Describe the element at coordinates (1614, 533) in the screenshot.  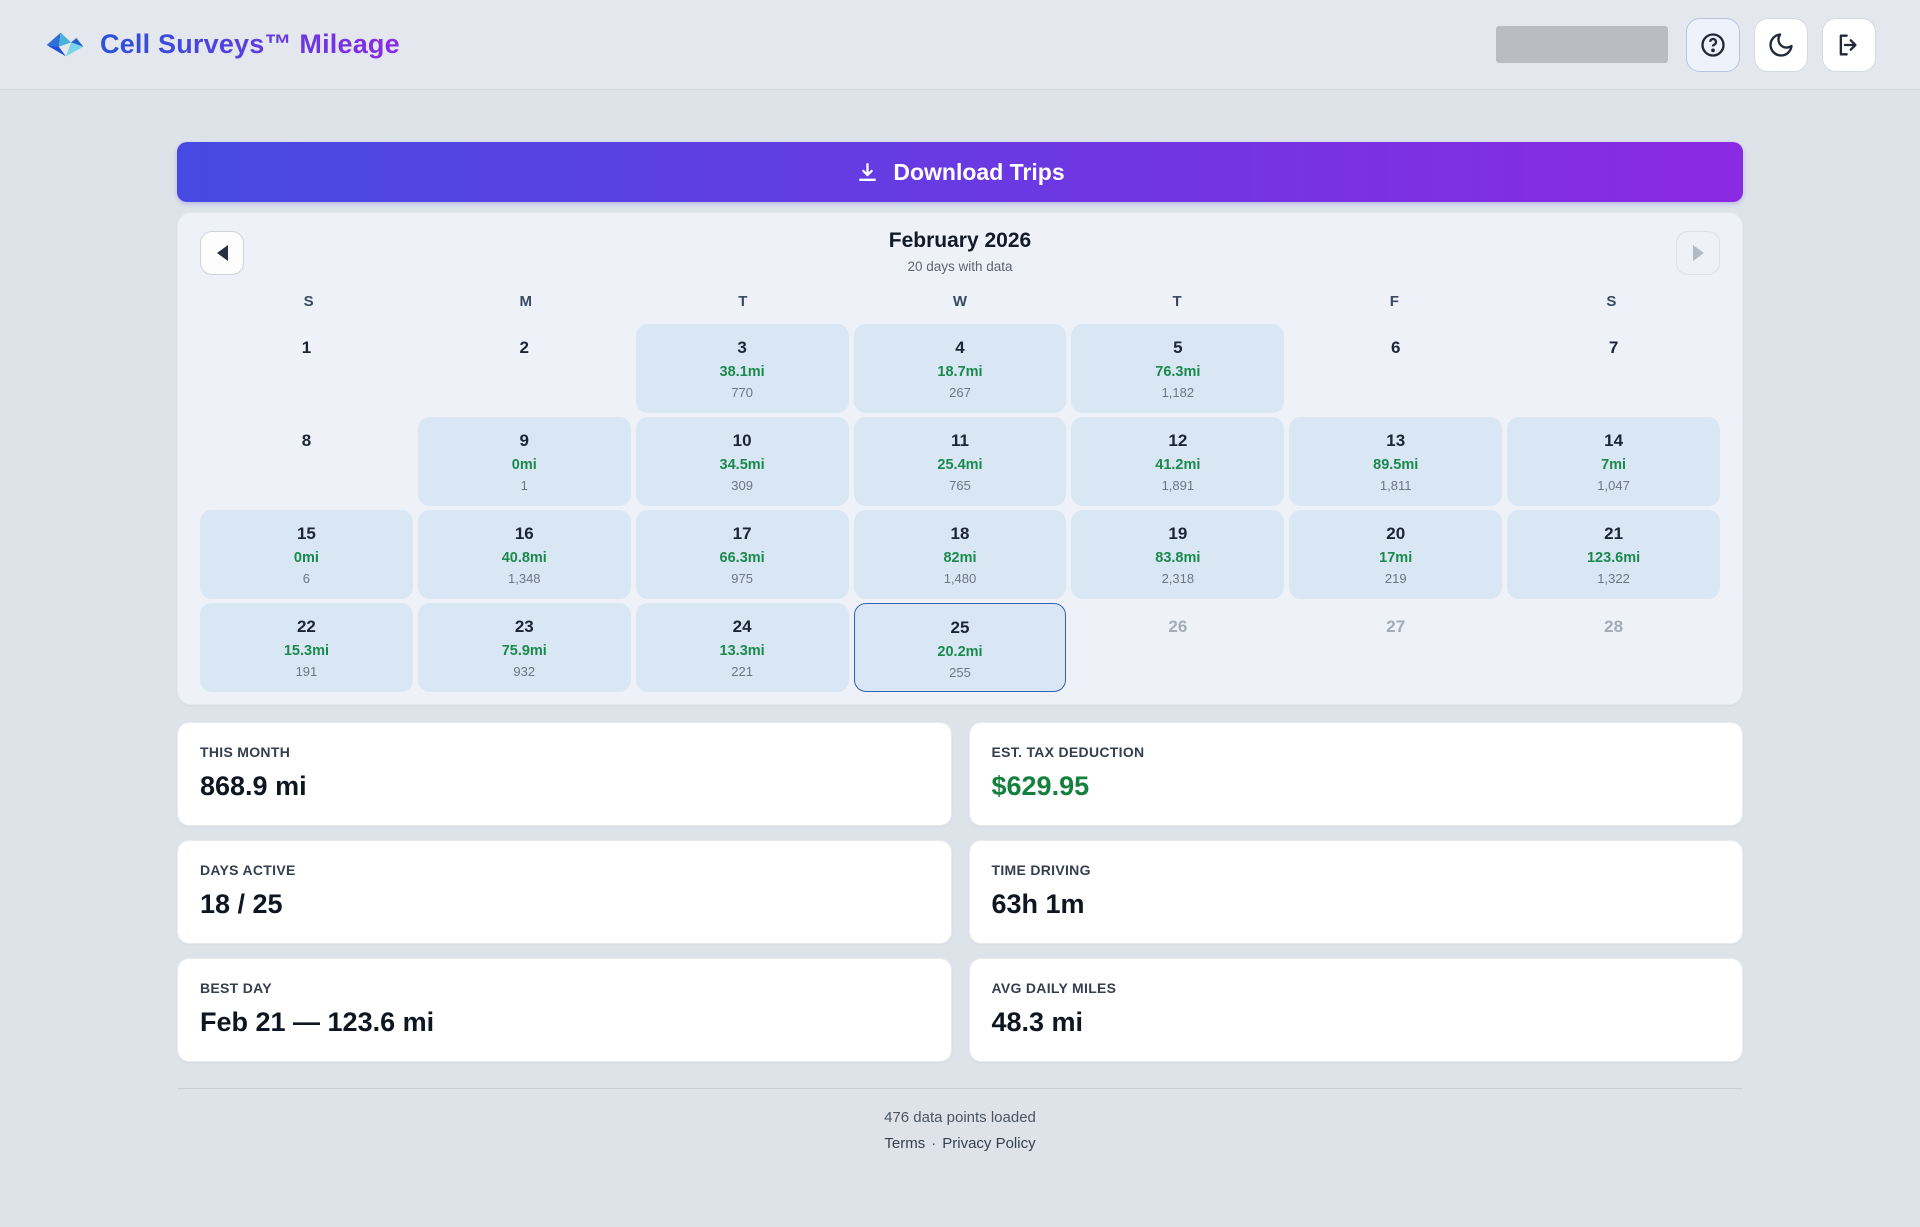
I see `day-number: 21` at that location.